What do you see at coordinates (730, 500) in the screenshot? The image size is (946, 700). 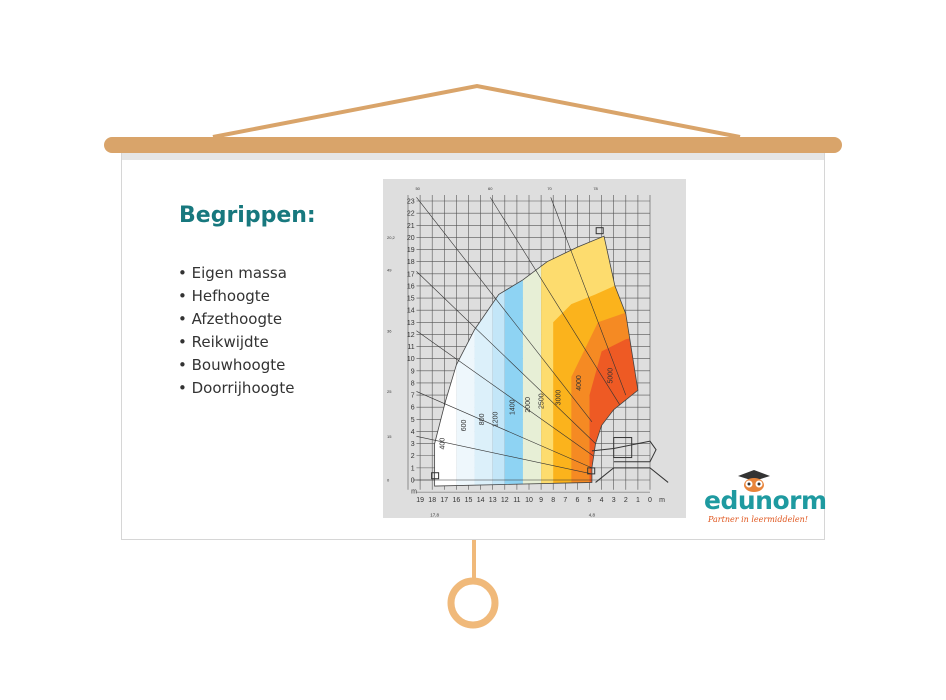 I see `logo-text-edu: edu` at bounding box center [730, 500].